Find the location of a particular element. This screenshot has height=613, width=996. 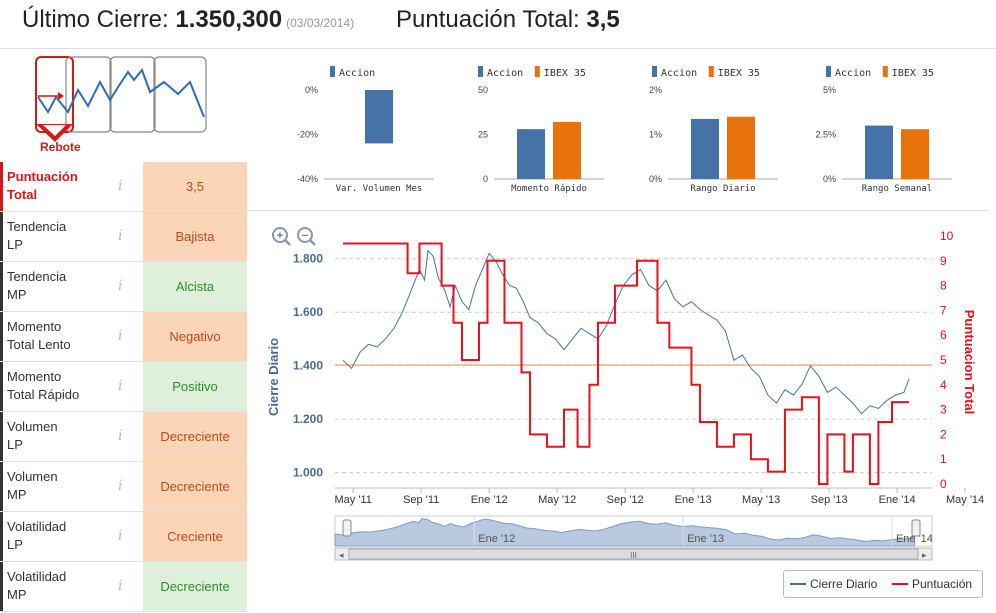

x-tick-label: Ene '13 is located at coordinates (693, 500).